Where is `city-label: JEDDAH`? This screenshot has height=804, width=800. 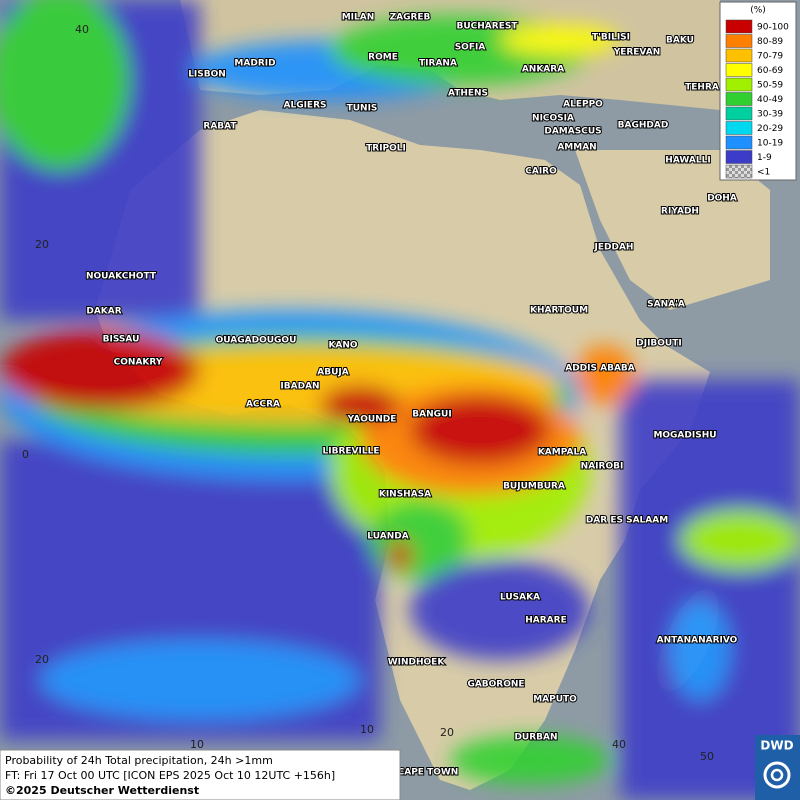
city-label: JEDDAH is located at coordinates (614, 248).